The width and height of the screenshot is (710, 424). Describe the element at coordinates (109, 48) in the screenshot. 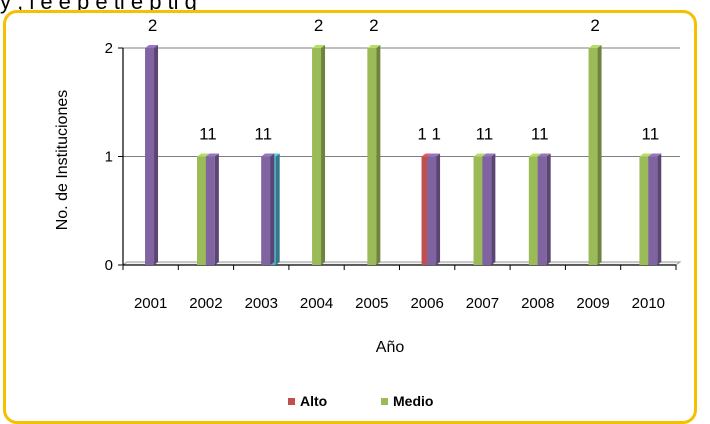

I see `y-tick-label: 2` at that location.